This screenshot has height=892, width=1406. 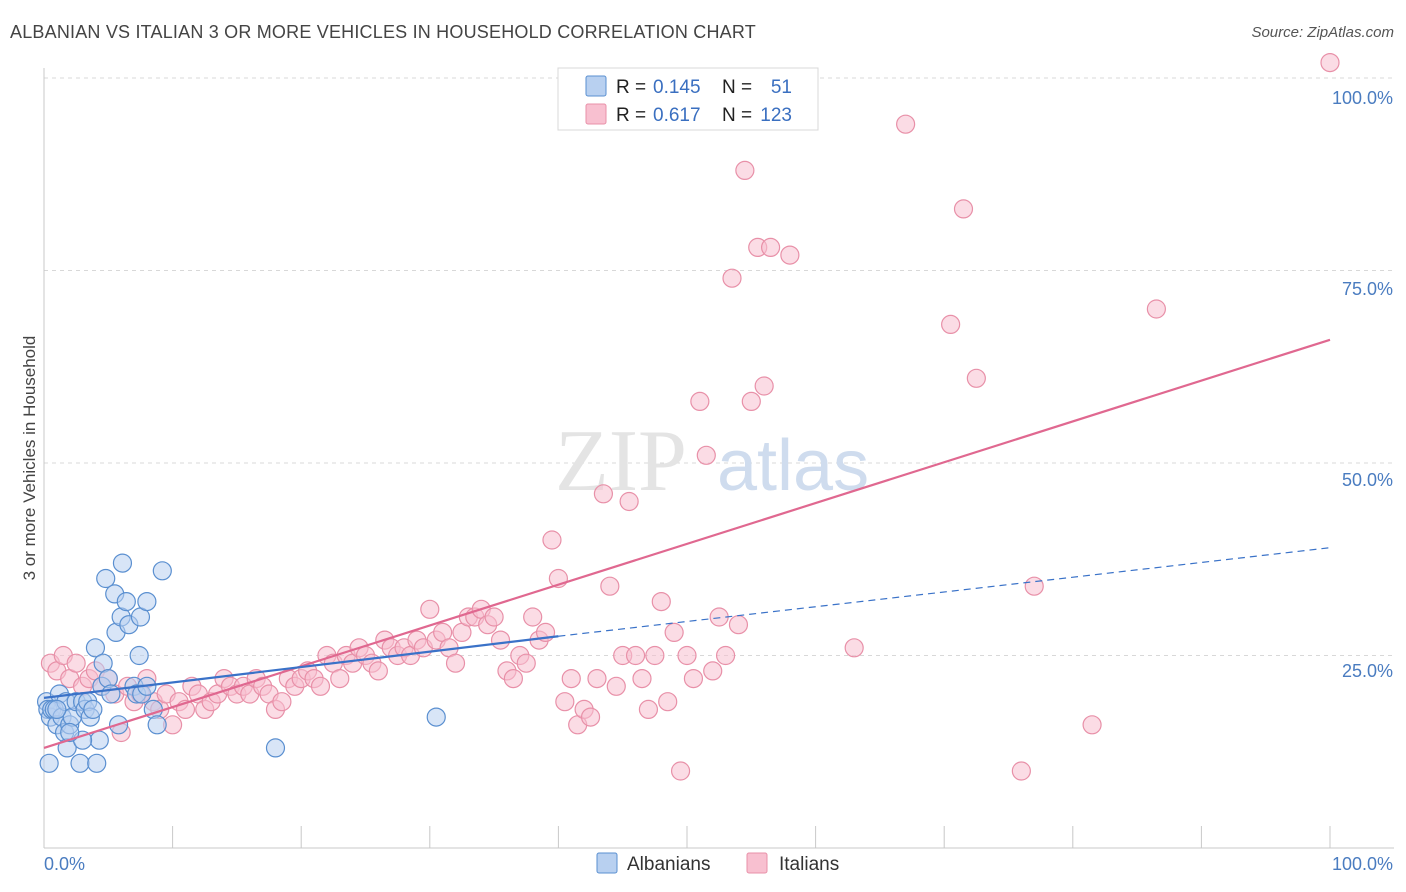 What do you see at coordinates (809, 864) in the screenshot?
I see `italians-legend-label: Italians` at bounding box center [809, 864].